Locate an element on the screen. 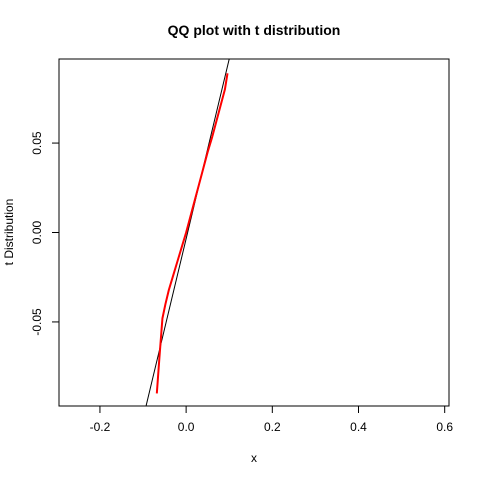  x-axis-label: x is located at coordinates (254, 458).